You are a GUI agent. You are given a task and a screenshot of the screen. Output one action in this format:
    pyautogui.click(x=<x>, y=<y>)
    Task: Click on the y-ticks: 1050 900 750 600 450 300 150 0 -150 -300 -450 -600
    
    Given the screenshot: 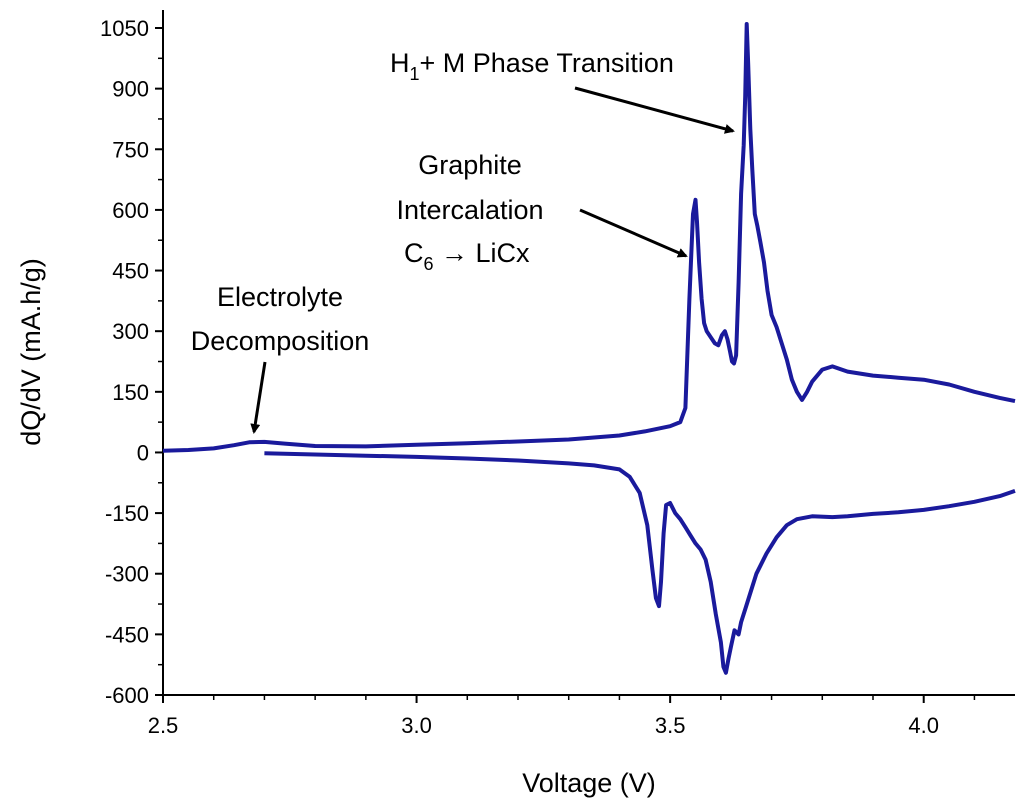 What is the action you would take?
    pyautogui.click(x=131, y=362)
    